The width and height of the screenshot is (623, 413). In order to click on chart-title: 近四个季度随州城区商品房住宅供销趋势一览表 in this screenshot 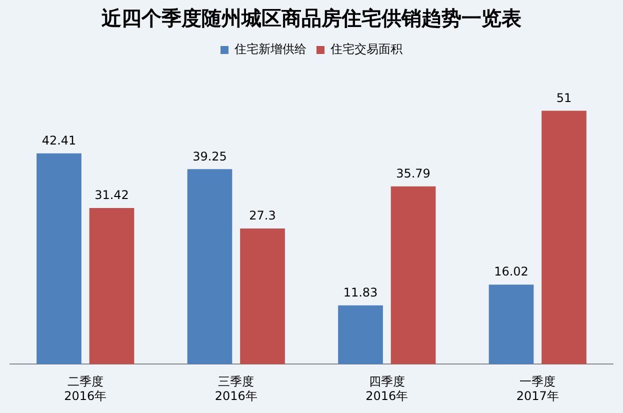, I will do `click(311, 18)`.